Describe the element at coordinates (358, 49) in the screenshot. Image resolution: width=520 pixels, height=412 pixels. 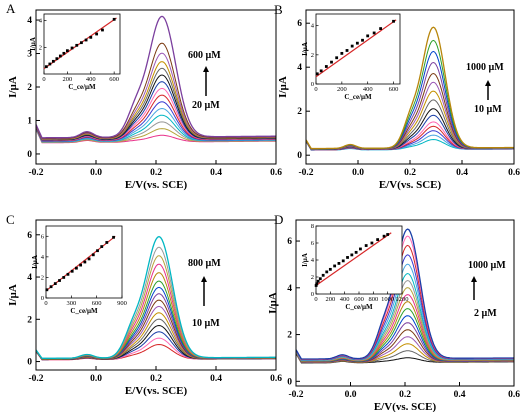
I see `inset-frame` at that location.